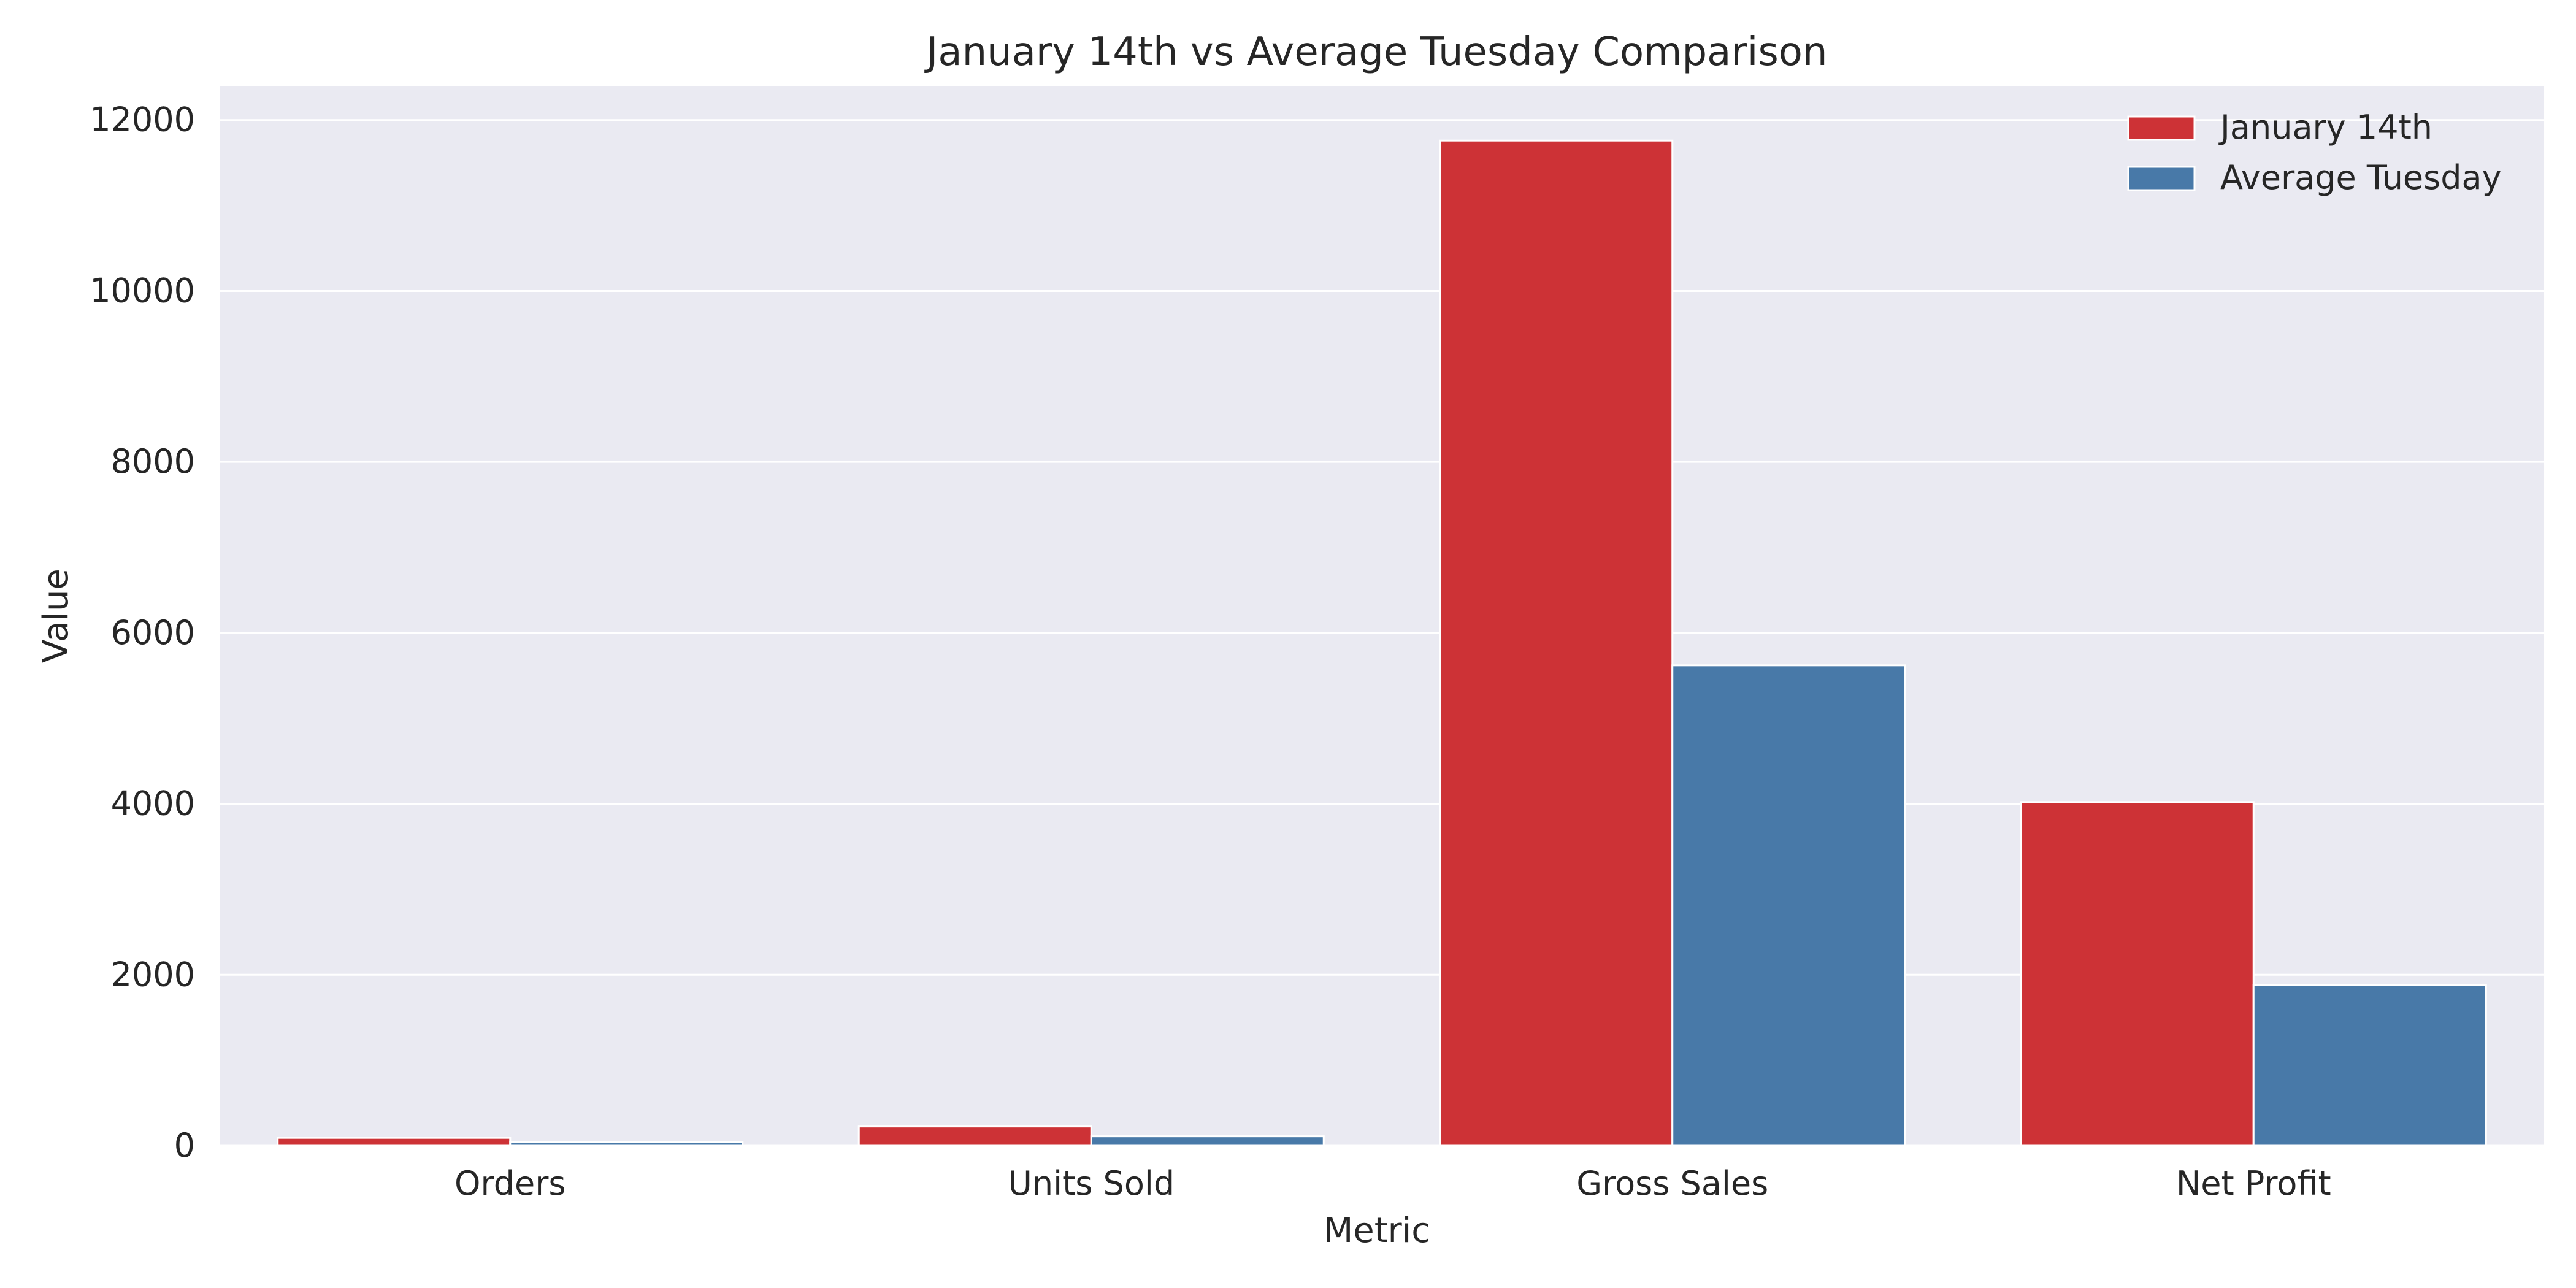 This screenshot has width=2576, height=1288. I want to click on y-axis-label: Value, so click(56, 616).